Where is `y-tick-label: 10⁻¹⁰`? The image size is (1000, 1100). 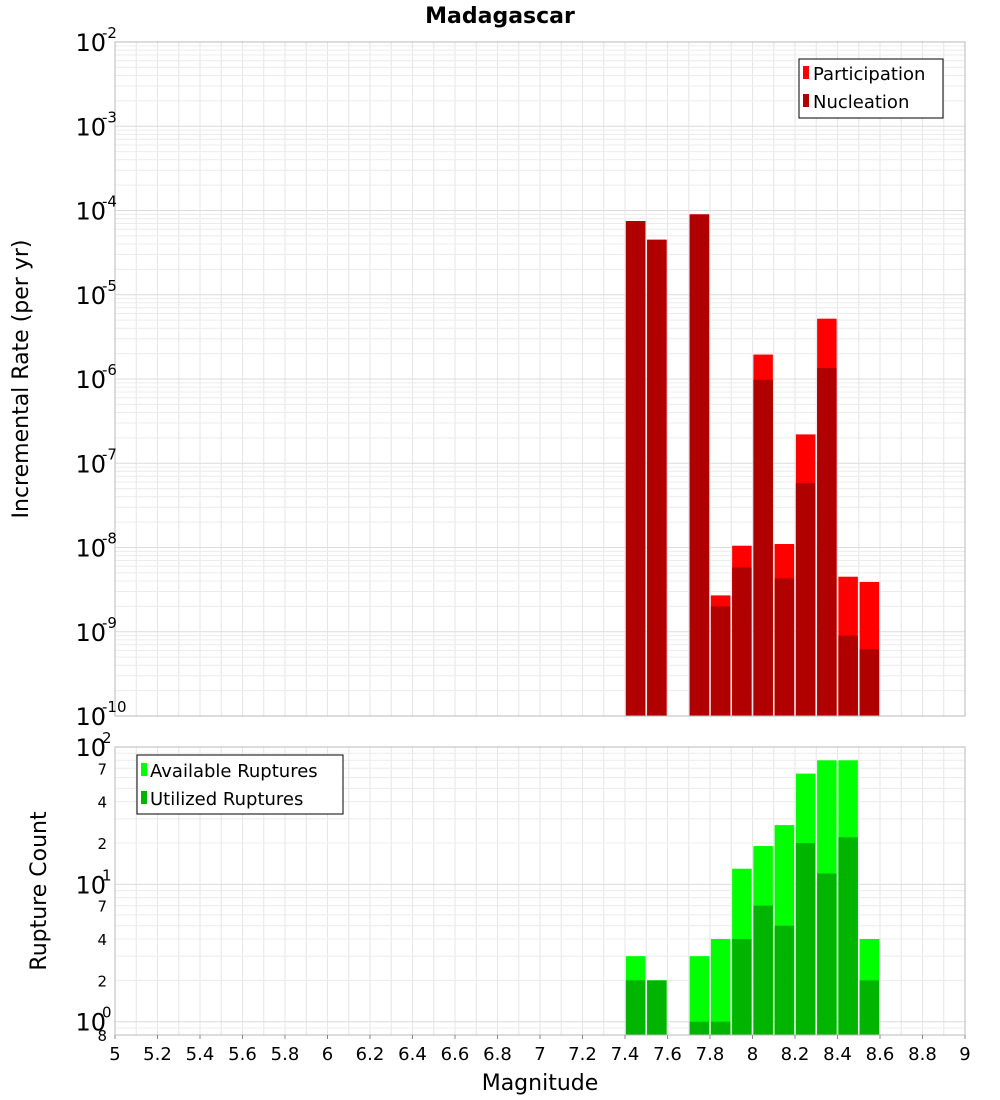
y-tick-label: 10⁻¹⁰ is located at coordinates (100, 714).